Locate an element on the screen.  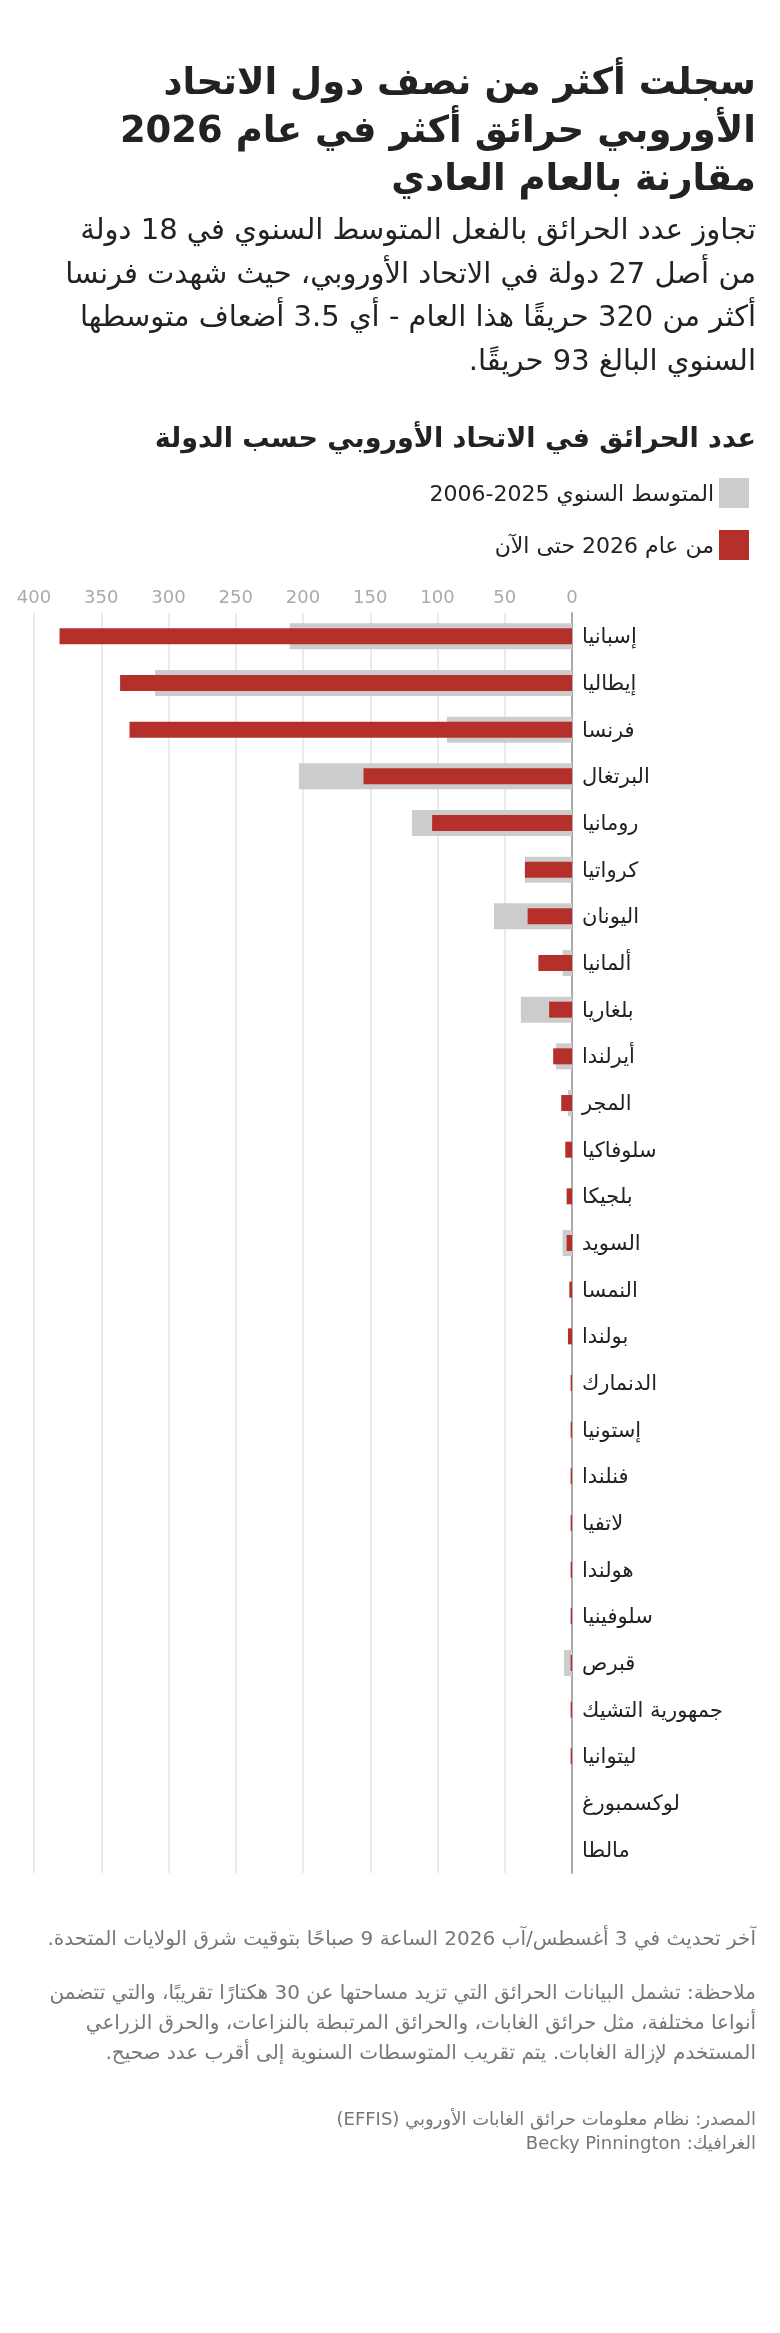
y-tick-label: بلغاريا is located at coordinates (608, 1009).